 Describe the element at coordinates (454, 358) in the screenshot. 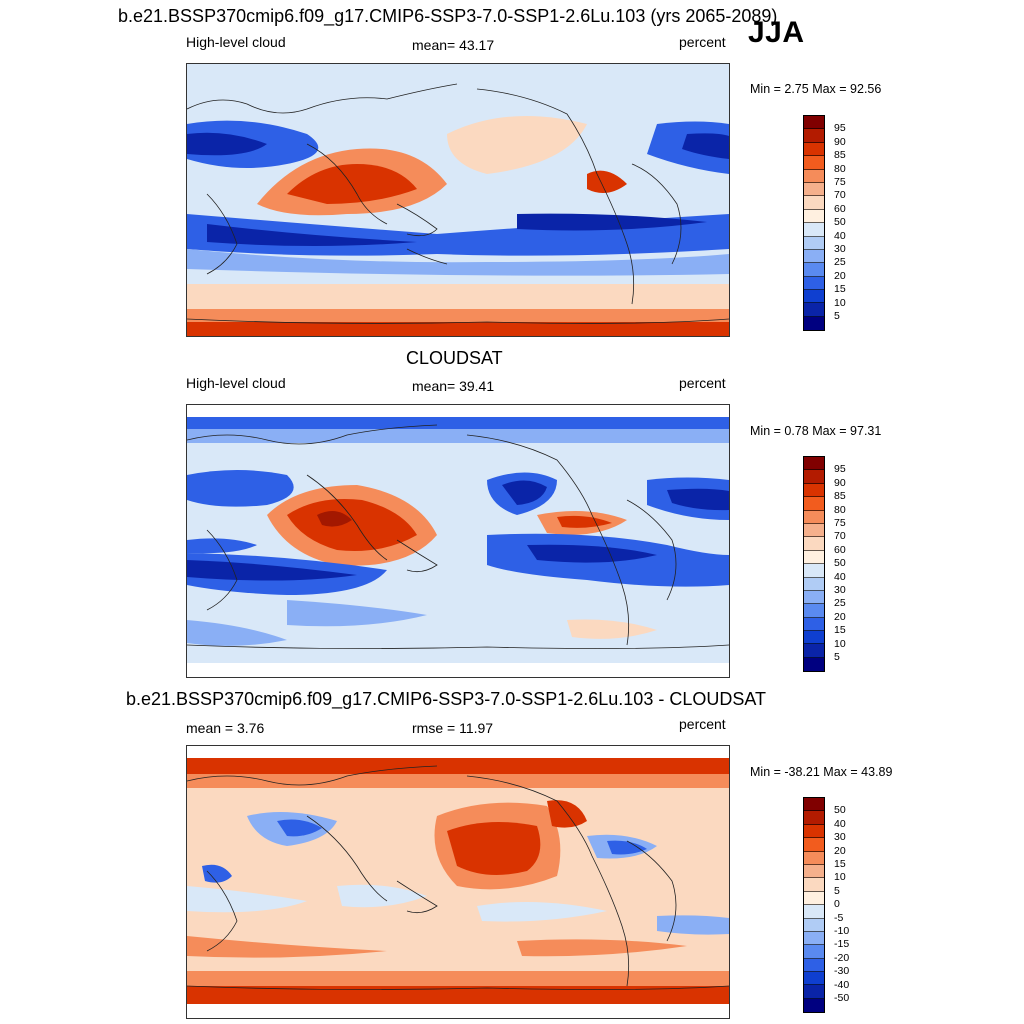

I see `panel2-title: CLOUDSAT` at that location.